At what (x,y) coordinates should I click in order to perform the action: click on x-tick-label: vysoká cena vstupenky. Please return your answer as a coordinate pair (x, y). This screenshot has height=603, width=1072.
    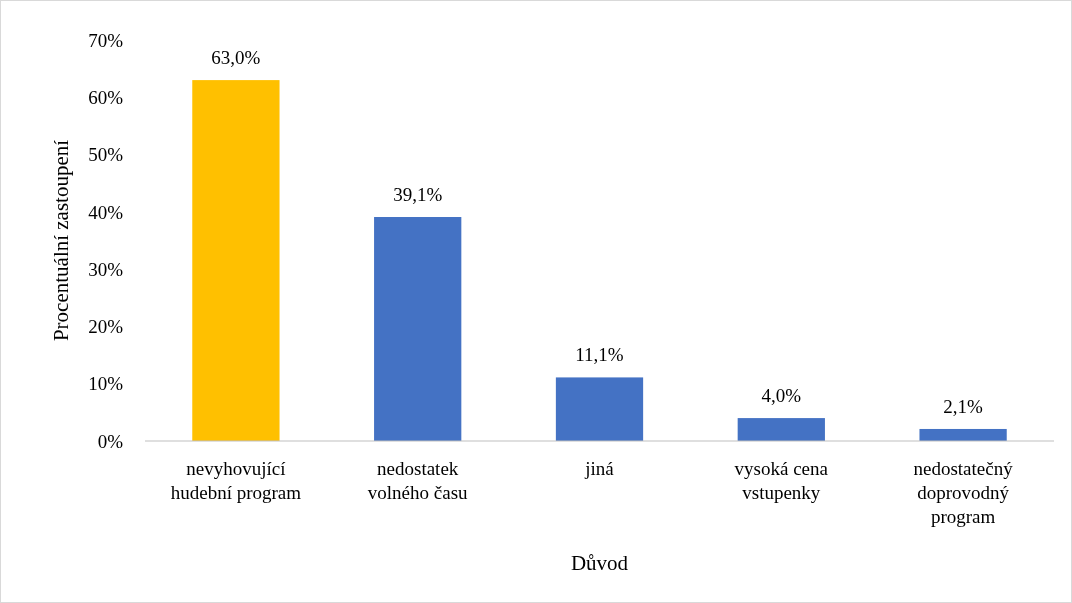
    Looking at the image, I should click on (781, 480).